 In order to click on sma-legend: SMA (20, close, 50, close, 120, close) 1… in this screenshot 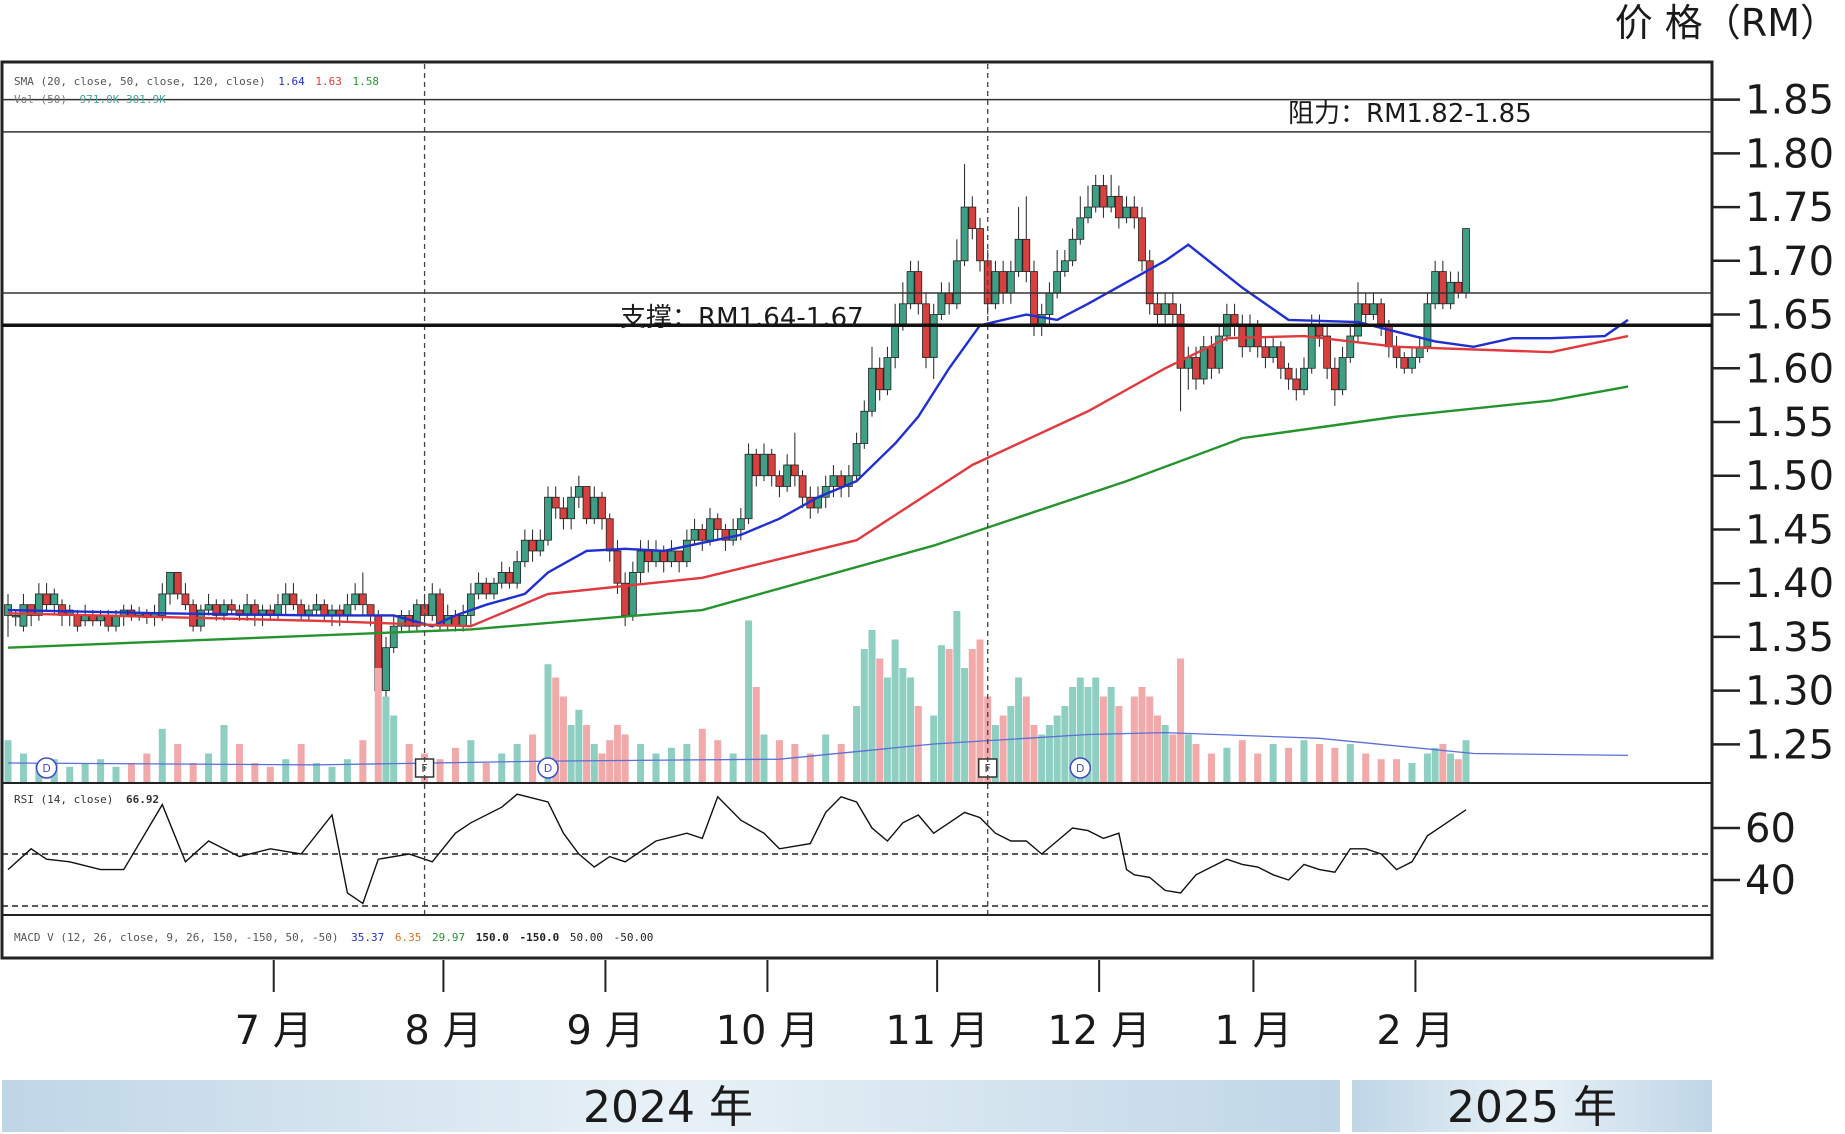, I will do `click(196, 81)`.